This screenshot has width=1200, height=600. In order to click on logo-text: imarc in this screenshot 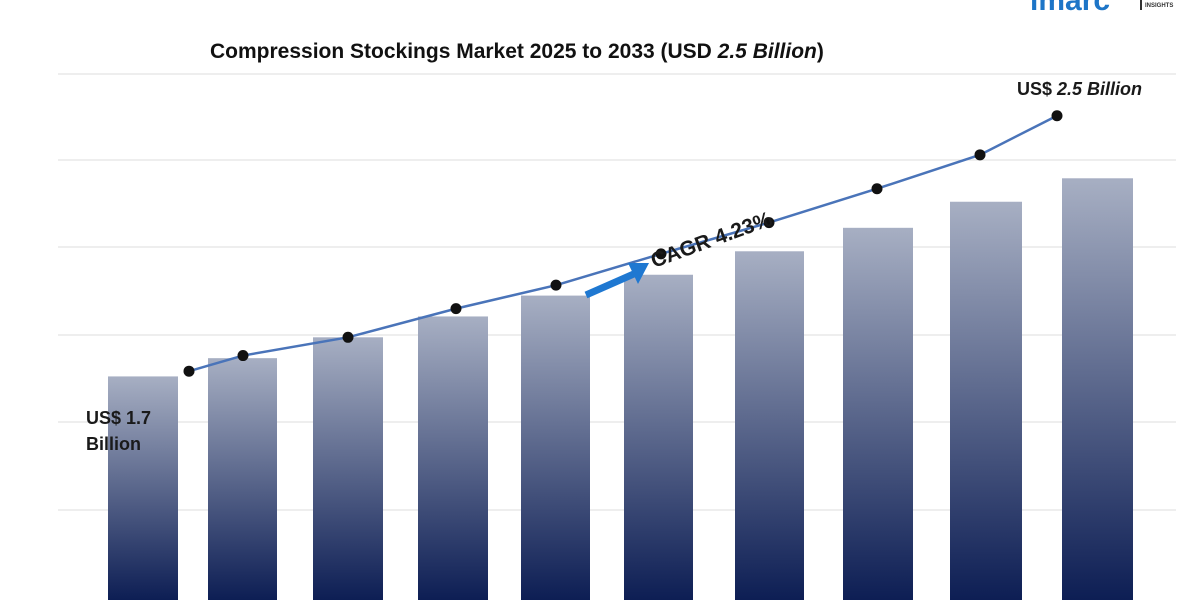, I will do `click(1070, 8)`.